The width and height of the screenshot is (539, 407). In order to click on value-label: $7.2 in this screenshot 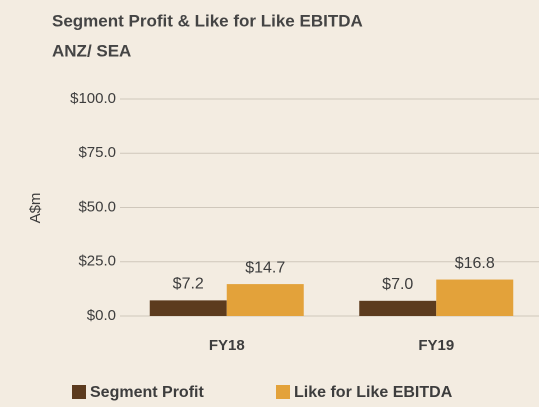, I will do `click(188, 284)`.